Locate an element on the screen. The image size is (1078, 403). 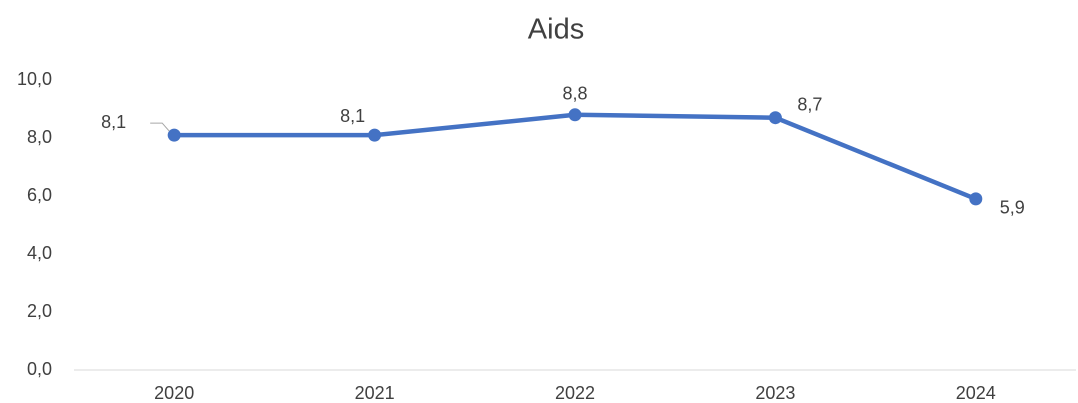
y-tick-label: 6,0 is located at coordinates (39, 195).